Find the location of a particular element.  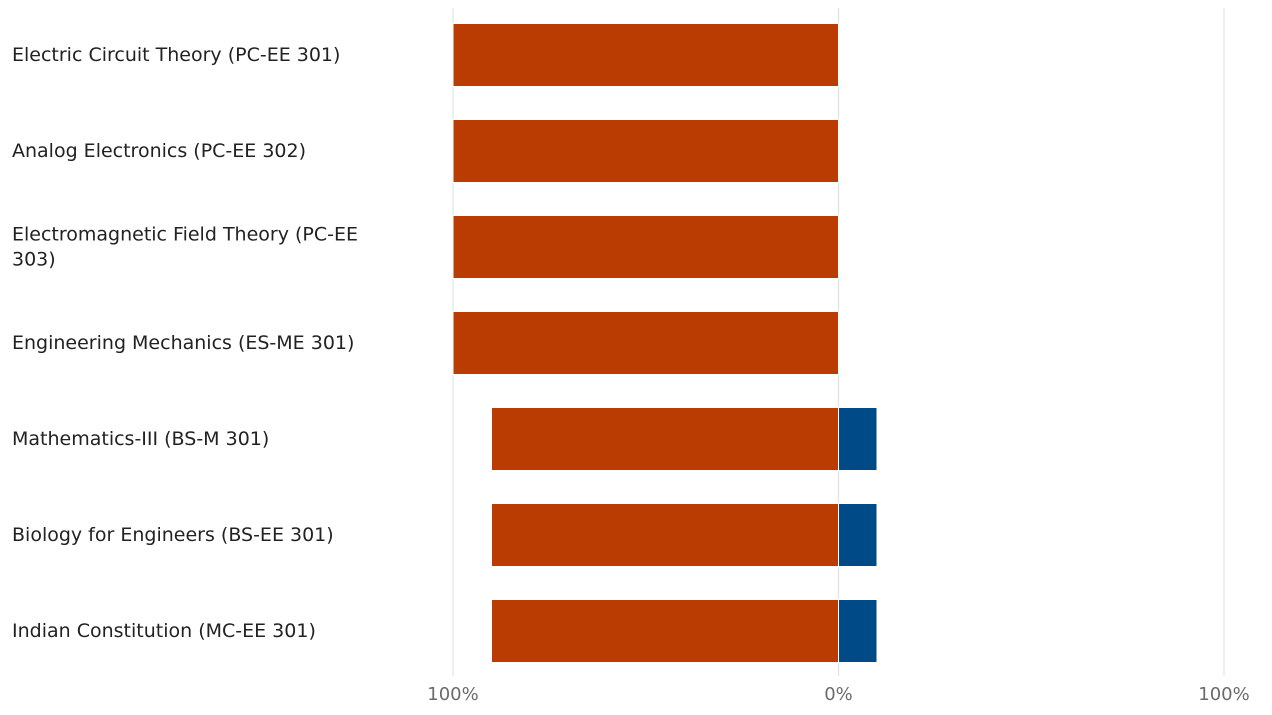

category-label-line: Electric Circuit Theory (PC-EE 301) is located at coordinates (176, 55).